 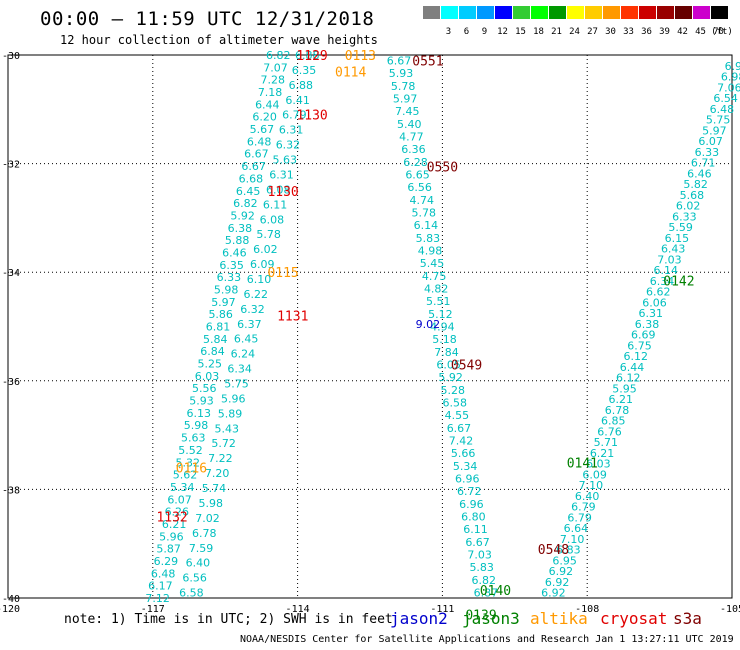 I want to click on swh-value: 5.83, so click(x=481, y=567).